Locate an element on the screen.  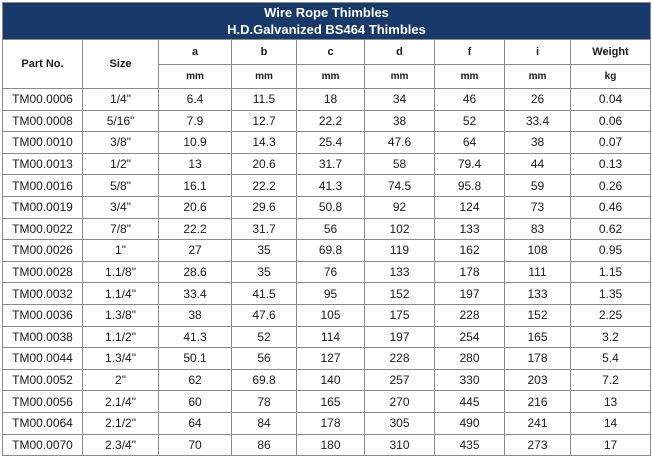
a-cell: 50.1 is located at coordinates (195, 358).